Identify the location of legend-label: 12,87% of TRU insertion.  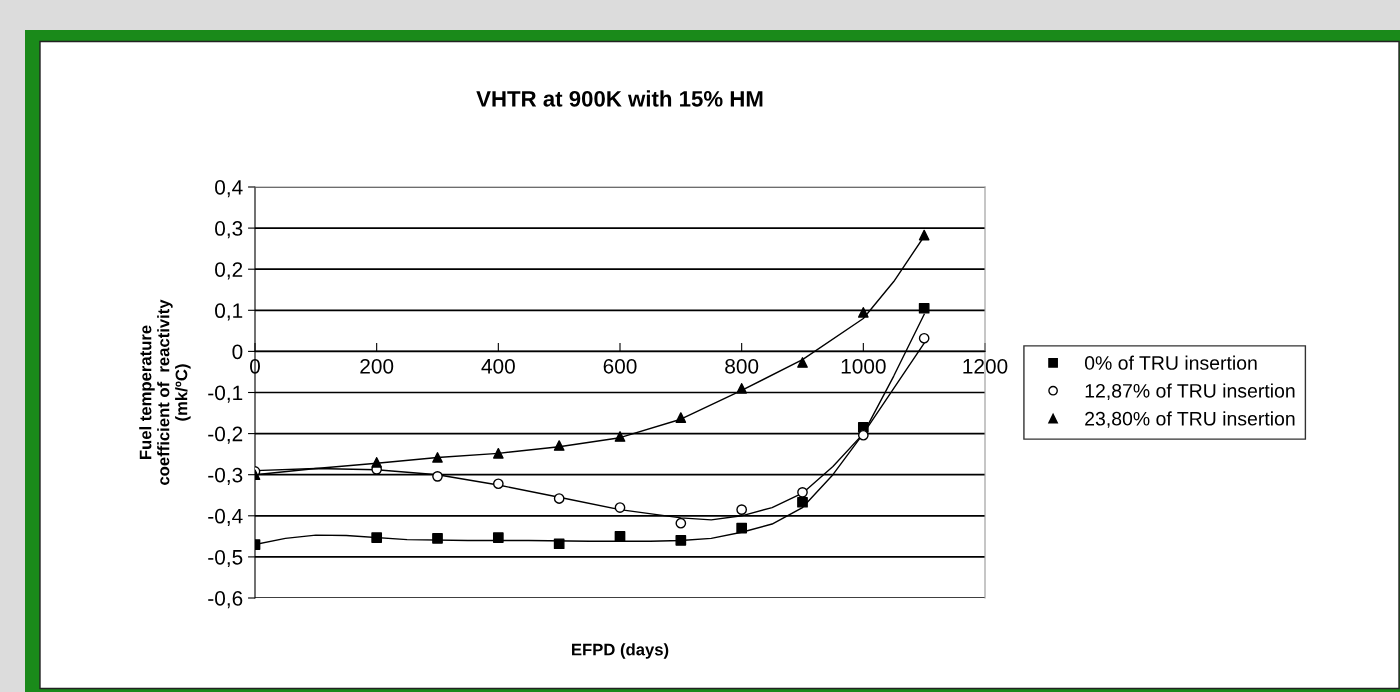
(1190, 392).